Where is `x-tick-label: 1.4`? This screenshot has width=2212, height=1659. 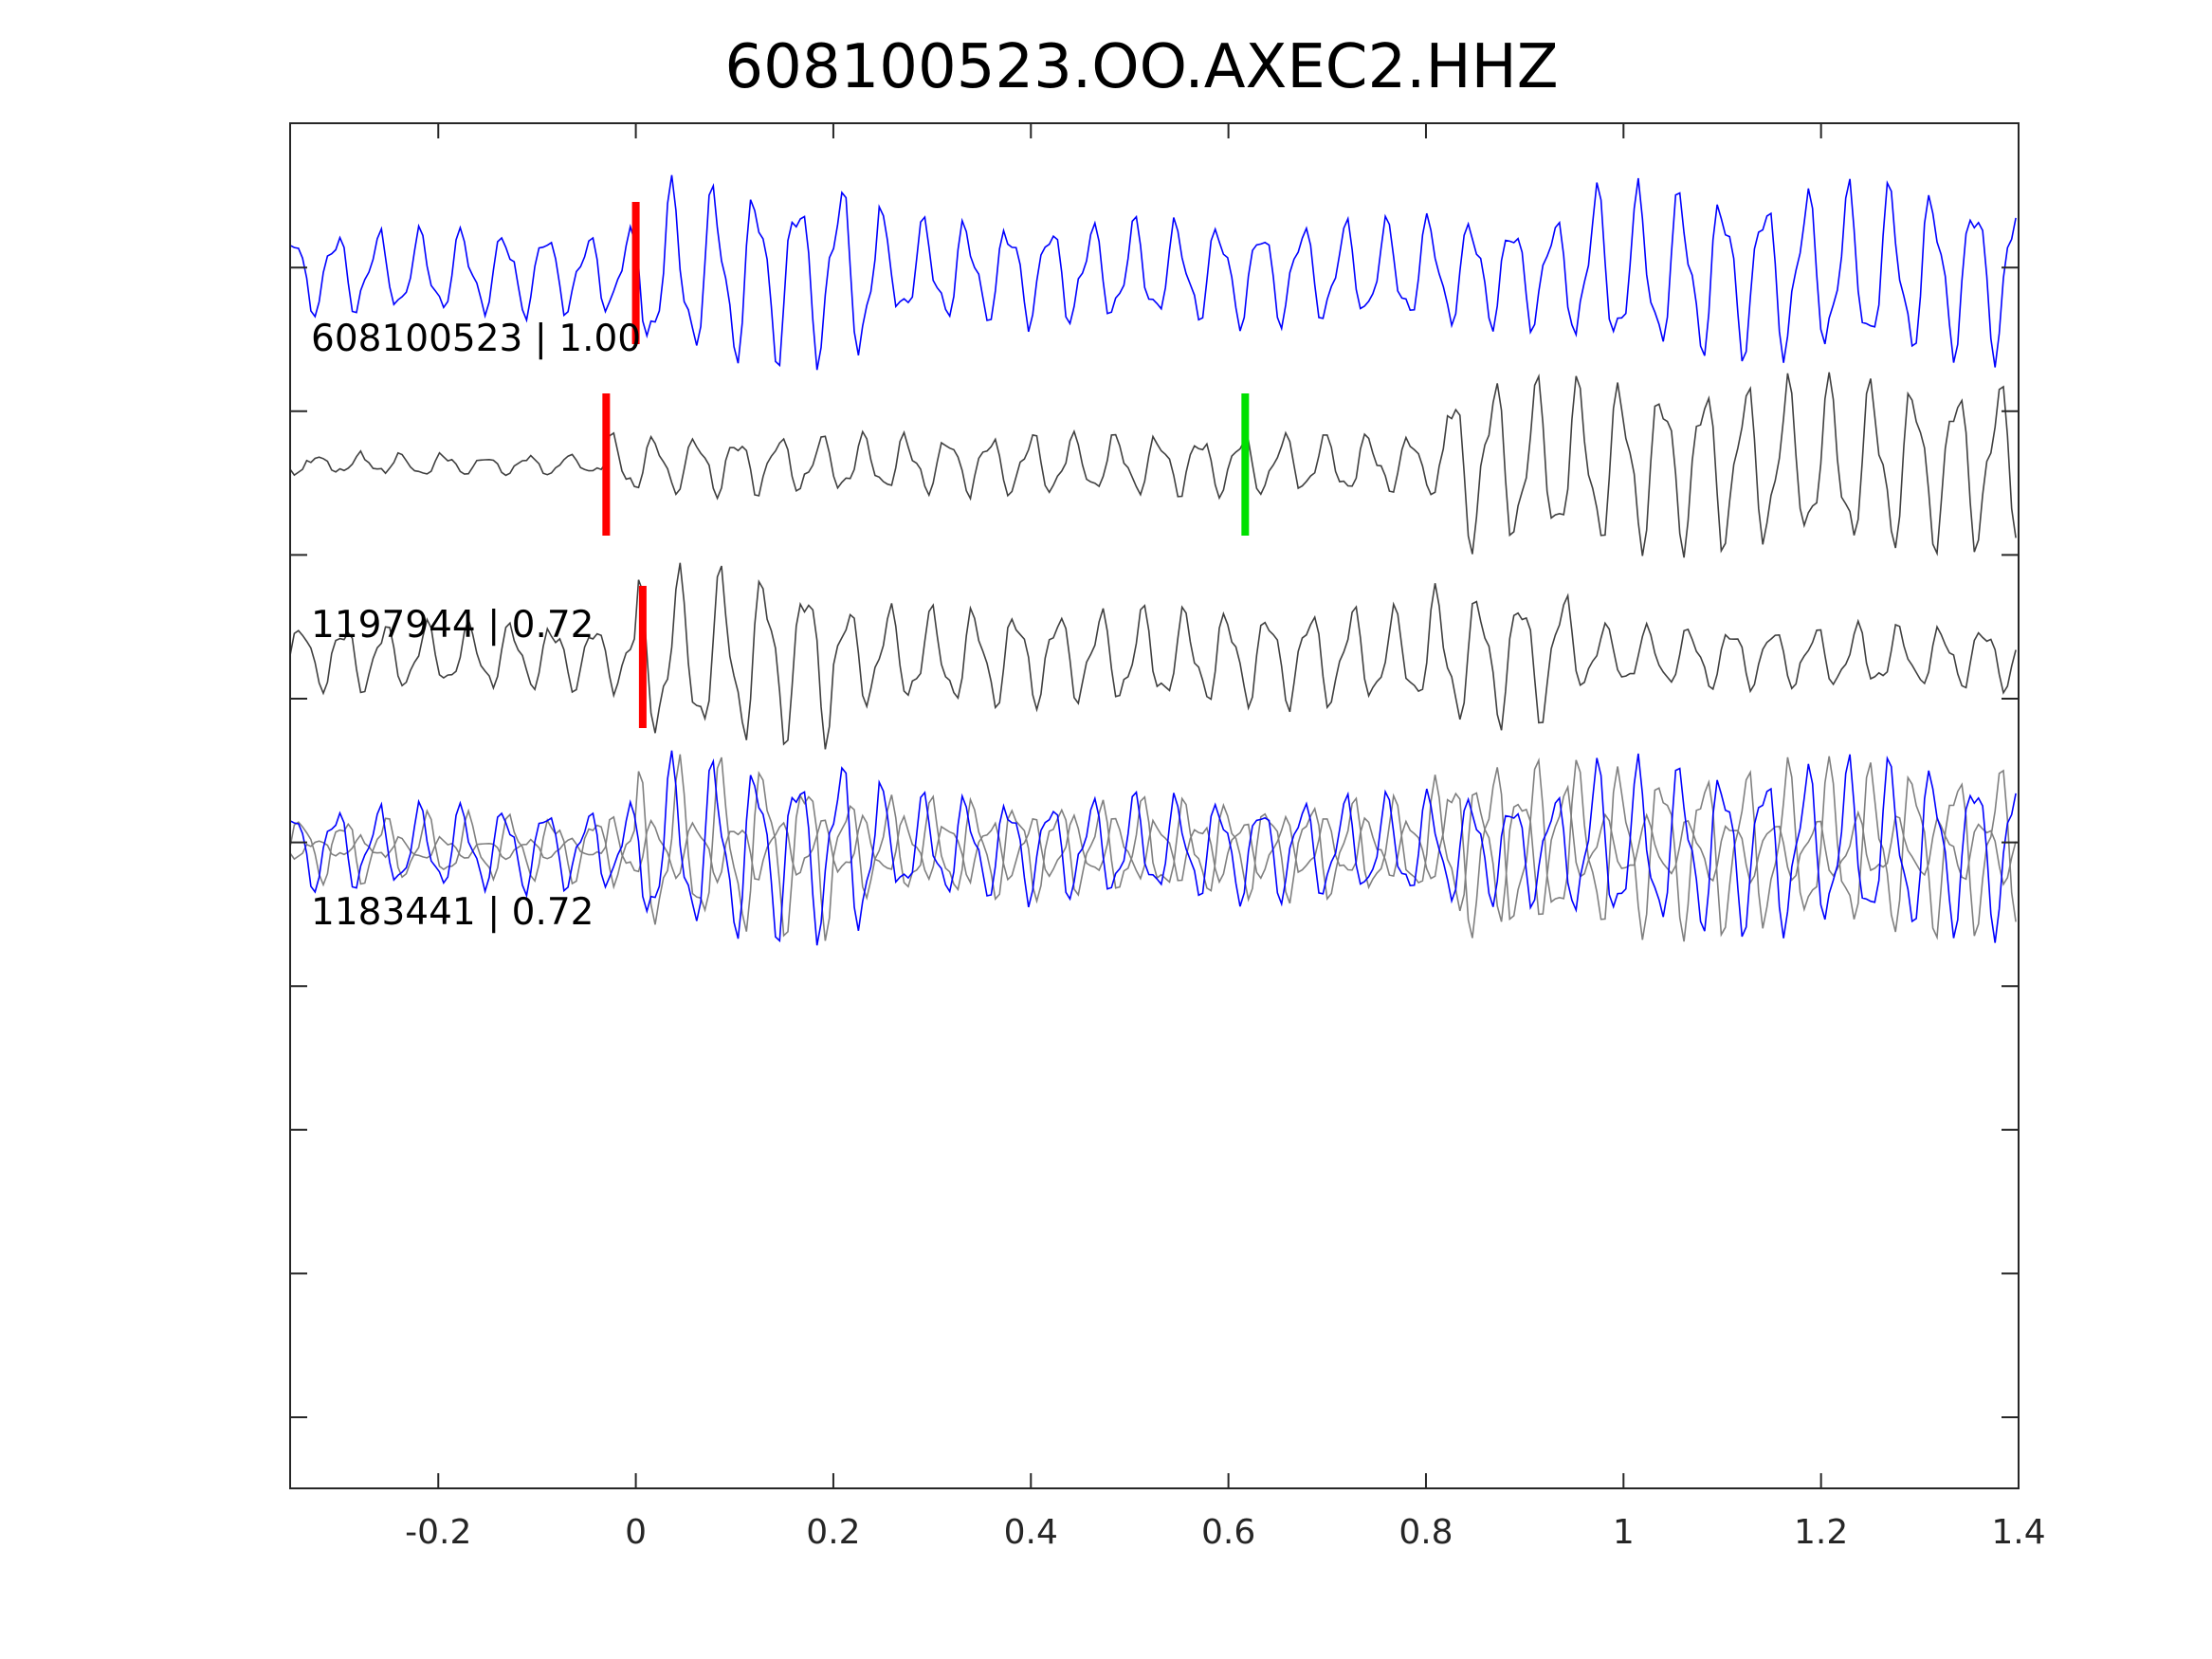 x-tick-label: 1.4 is located at coordinates (2018, 1532).